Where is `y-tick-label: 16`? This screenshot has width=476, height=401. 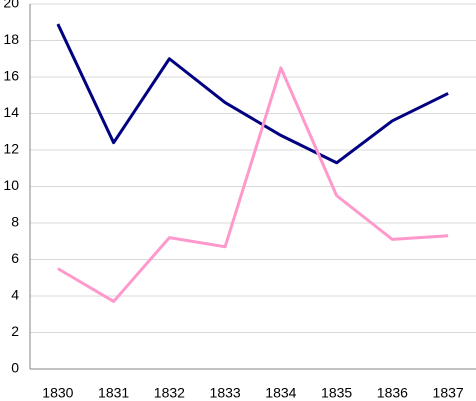 y-tick-label: 16 is located at coordinates (11, 76).